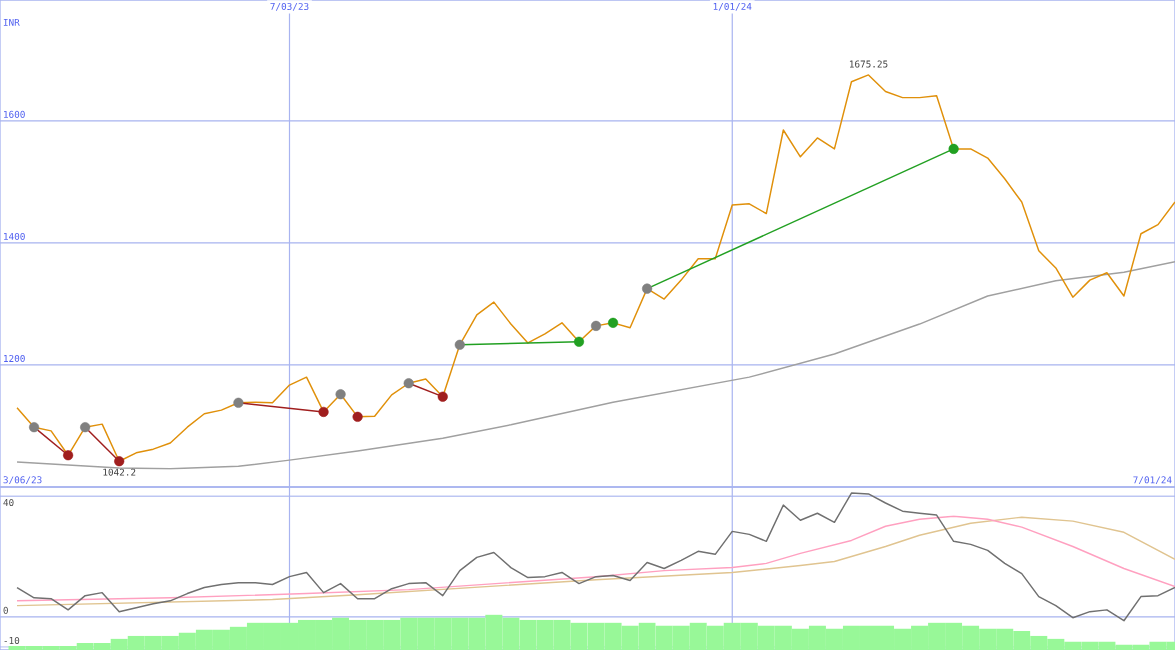  Describe the element at coordinates (5, 610) in the screenshot. I see `y-tick-label: 0` at that location.